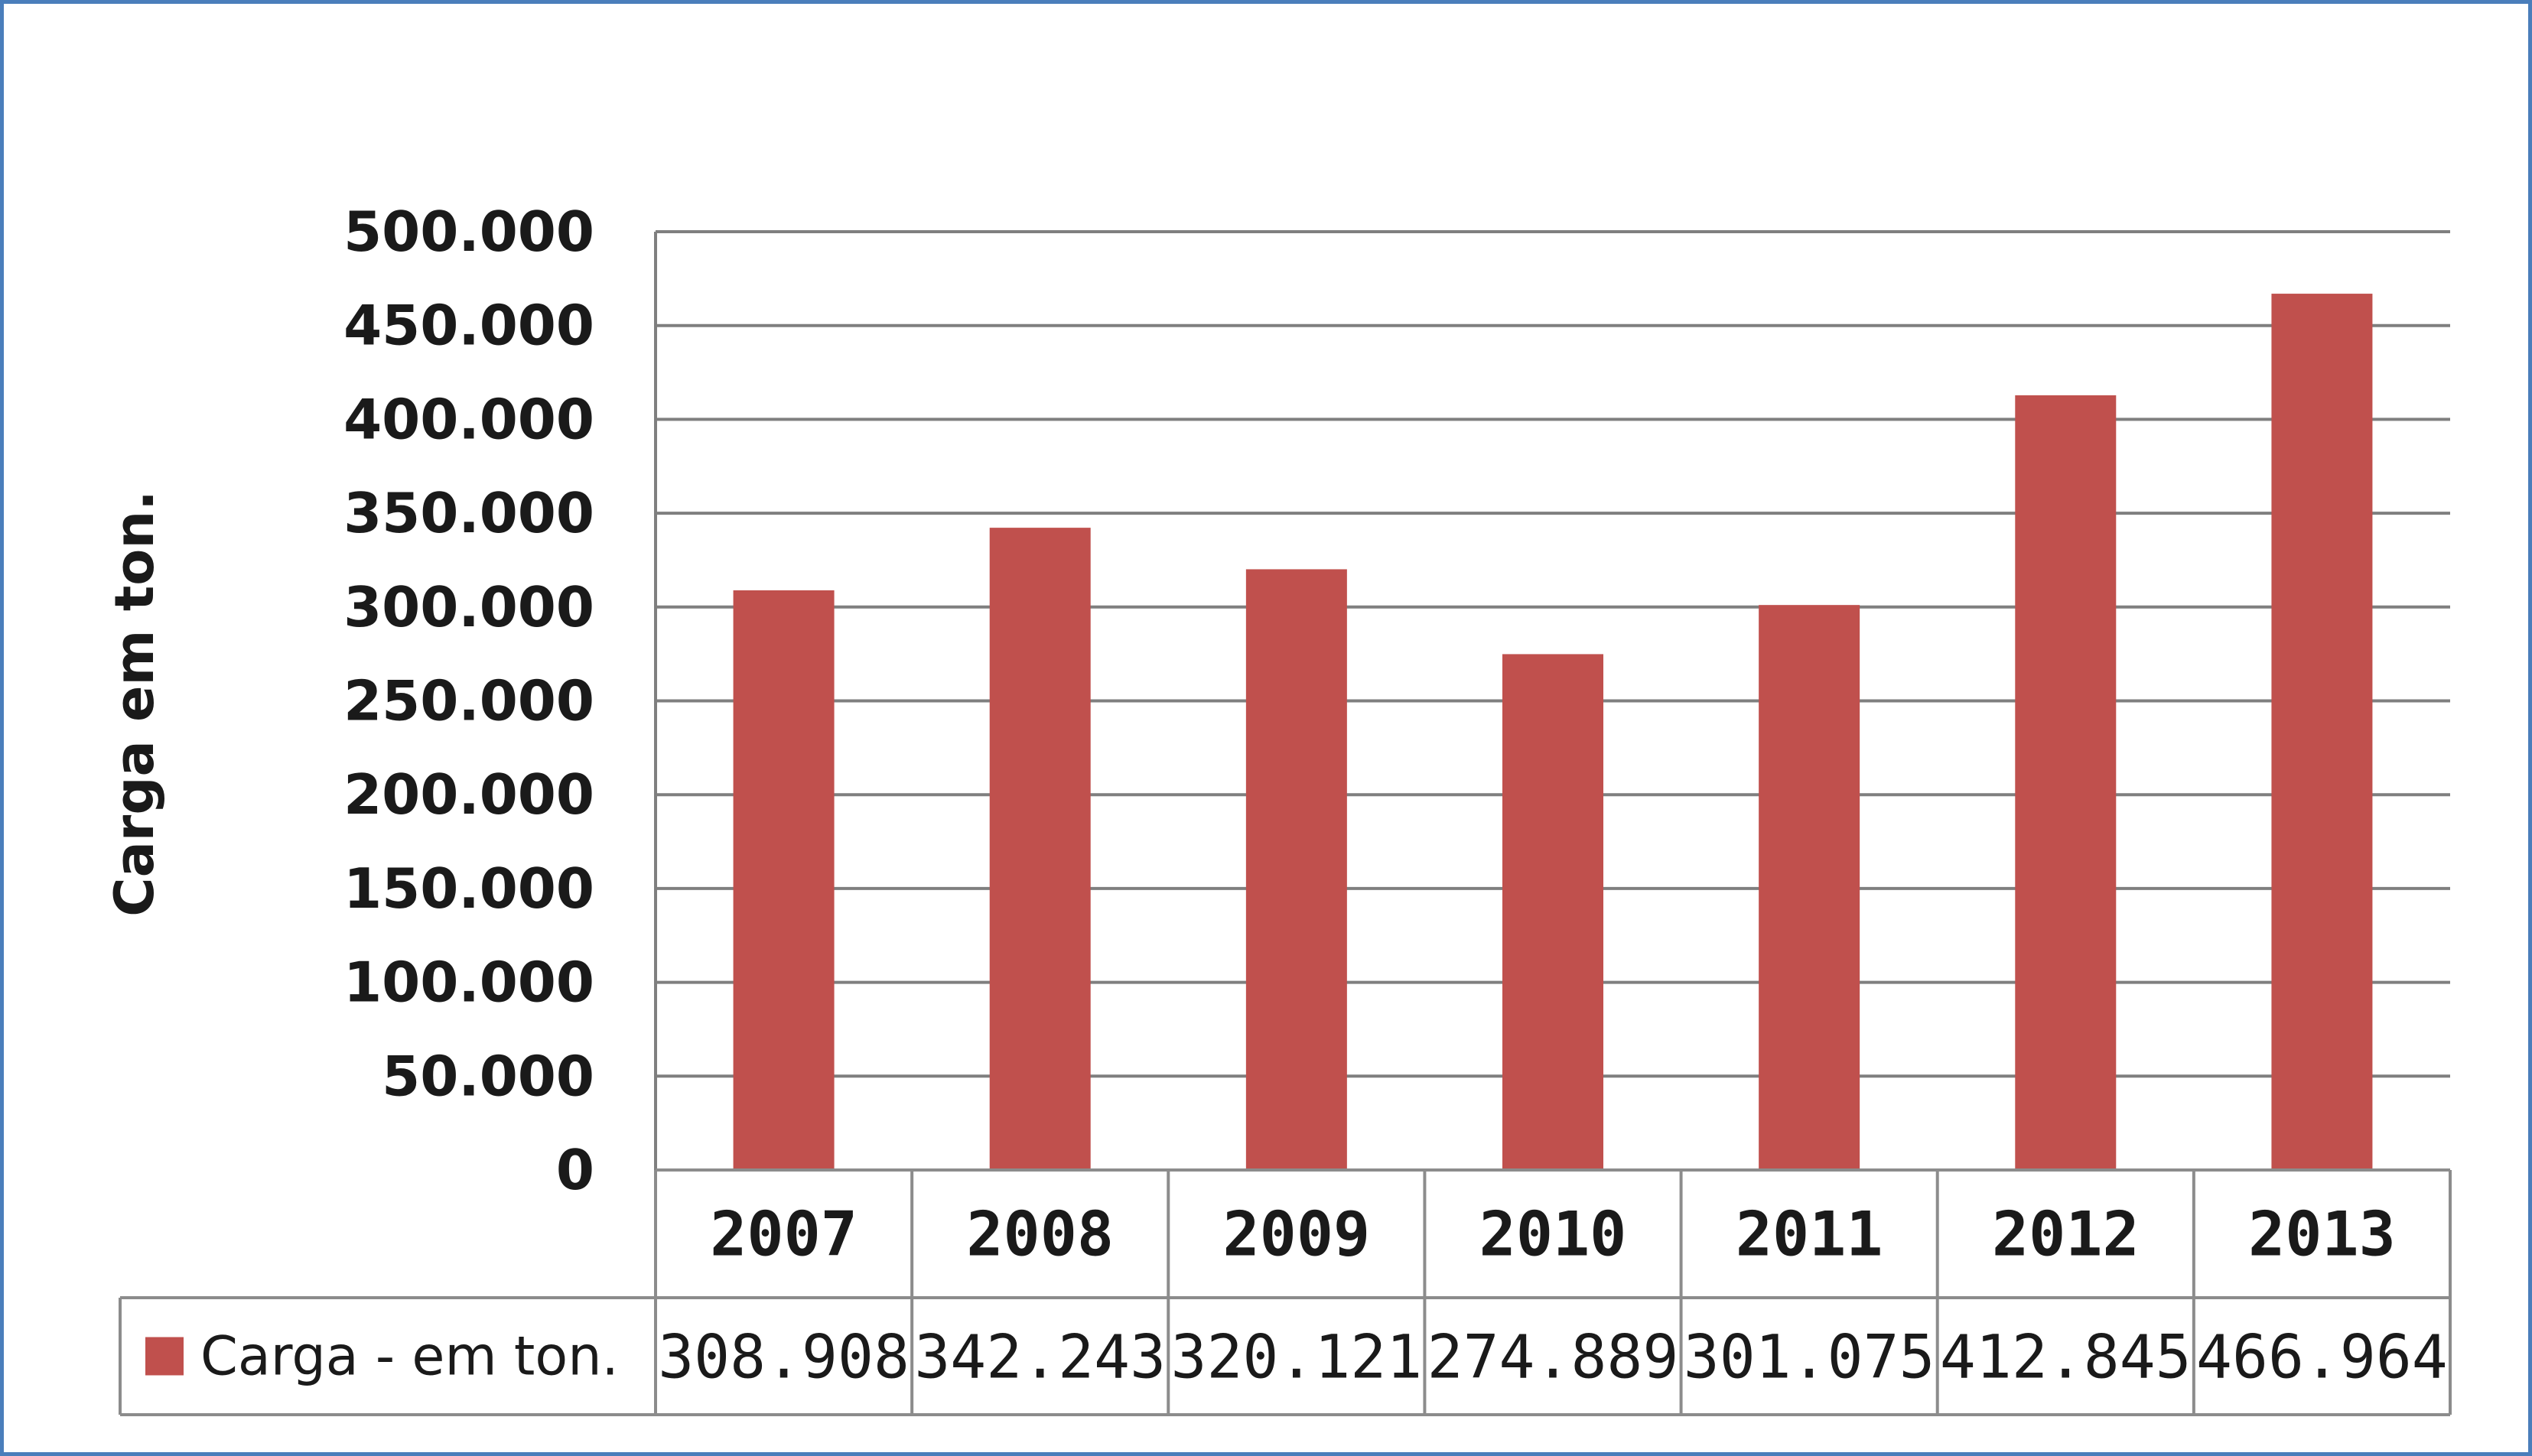  Describe the element at coordinates (468, 888) in the screenshot. I see `y-tick-label: 150.000` at that location.